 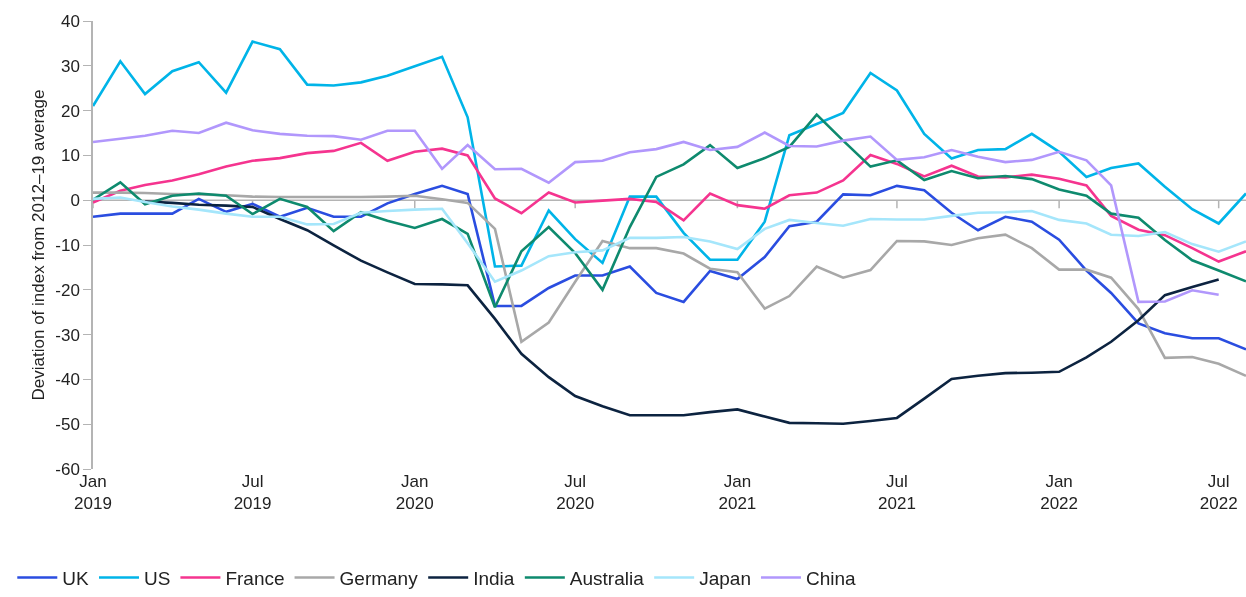 I want to click on legend-label: UK, so click(x=76, y=578).